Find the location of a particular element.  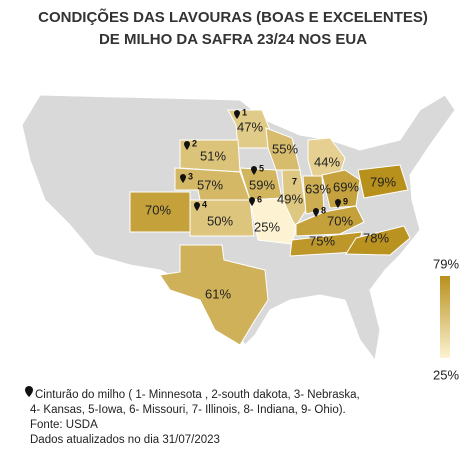

state-value-label: 44% is located at coordinates (327, 161).